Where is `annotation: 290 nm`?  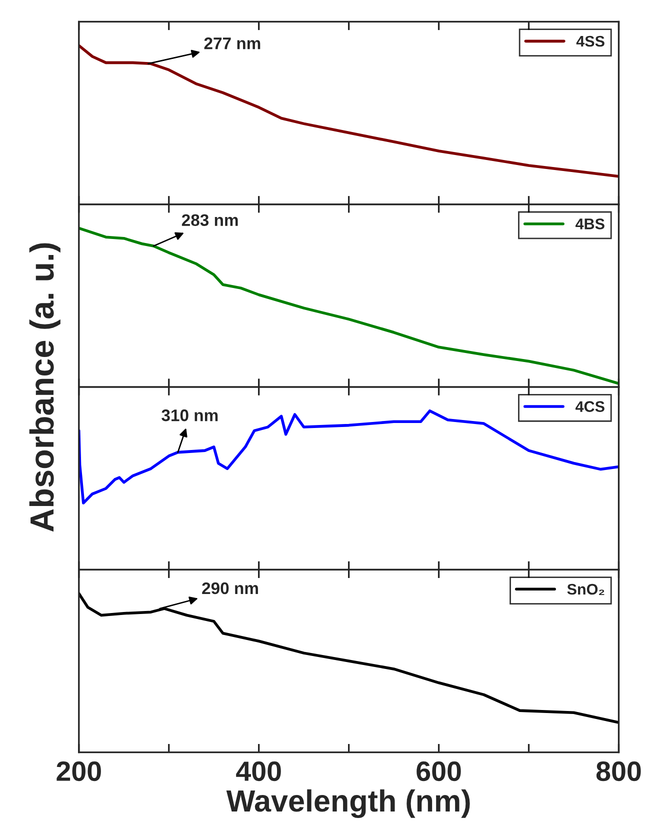
annotation: 290 nm is located at coordinates (230, 588).